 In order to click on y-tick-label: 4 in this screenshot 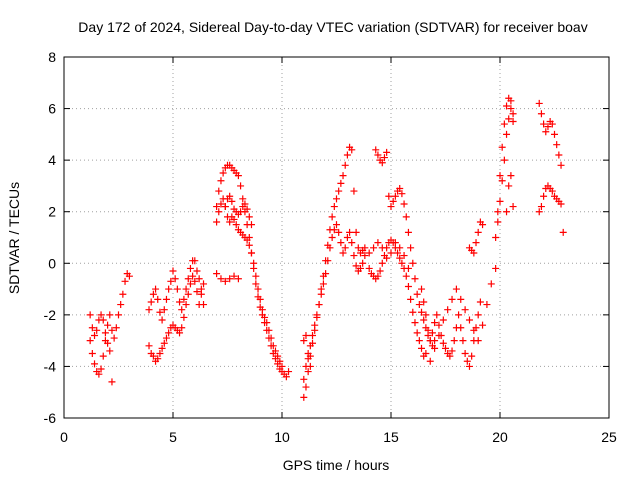, I will do `click(52, 160)`.